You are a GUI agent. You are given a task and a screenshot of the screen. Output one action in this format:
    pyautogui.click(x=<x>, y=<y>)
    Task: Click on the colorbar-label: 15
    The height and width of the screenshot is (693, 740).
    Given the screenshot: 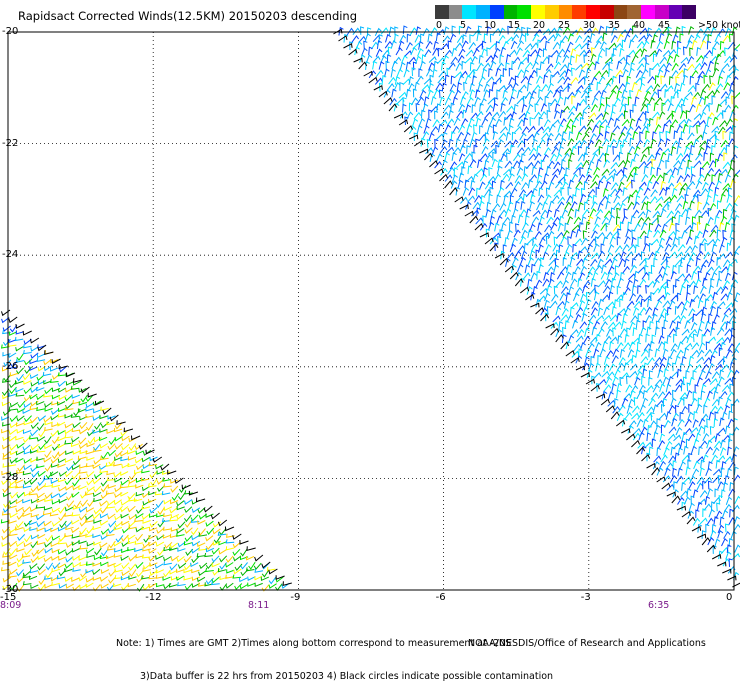 What is the action you would take?
    pyautogui.click(x=514, y=25)
    